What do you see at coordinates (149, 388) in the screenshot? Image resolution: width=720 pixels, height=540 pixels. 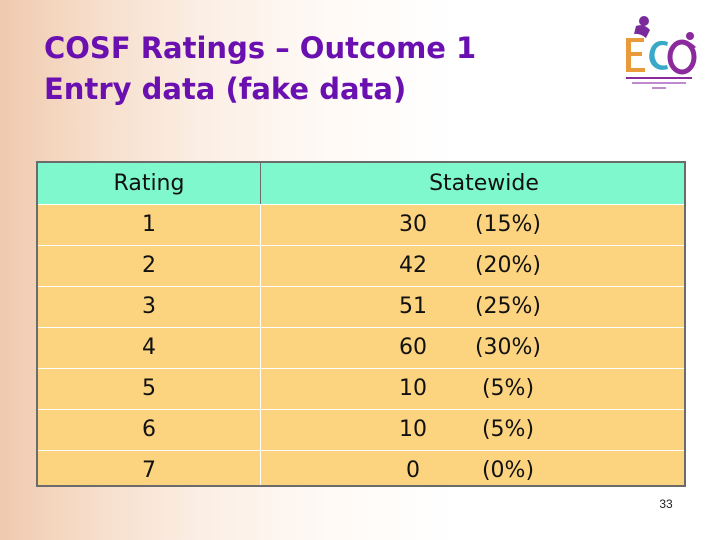 I see `rating-cell: 5` at bounding box center [149, 388].